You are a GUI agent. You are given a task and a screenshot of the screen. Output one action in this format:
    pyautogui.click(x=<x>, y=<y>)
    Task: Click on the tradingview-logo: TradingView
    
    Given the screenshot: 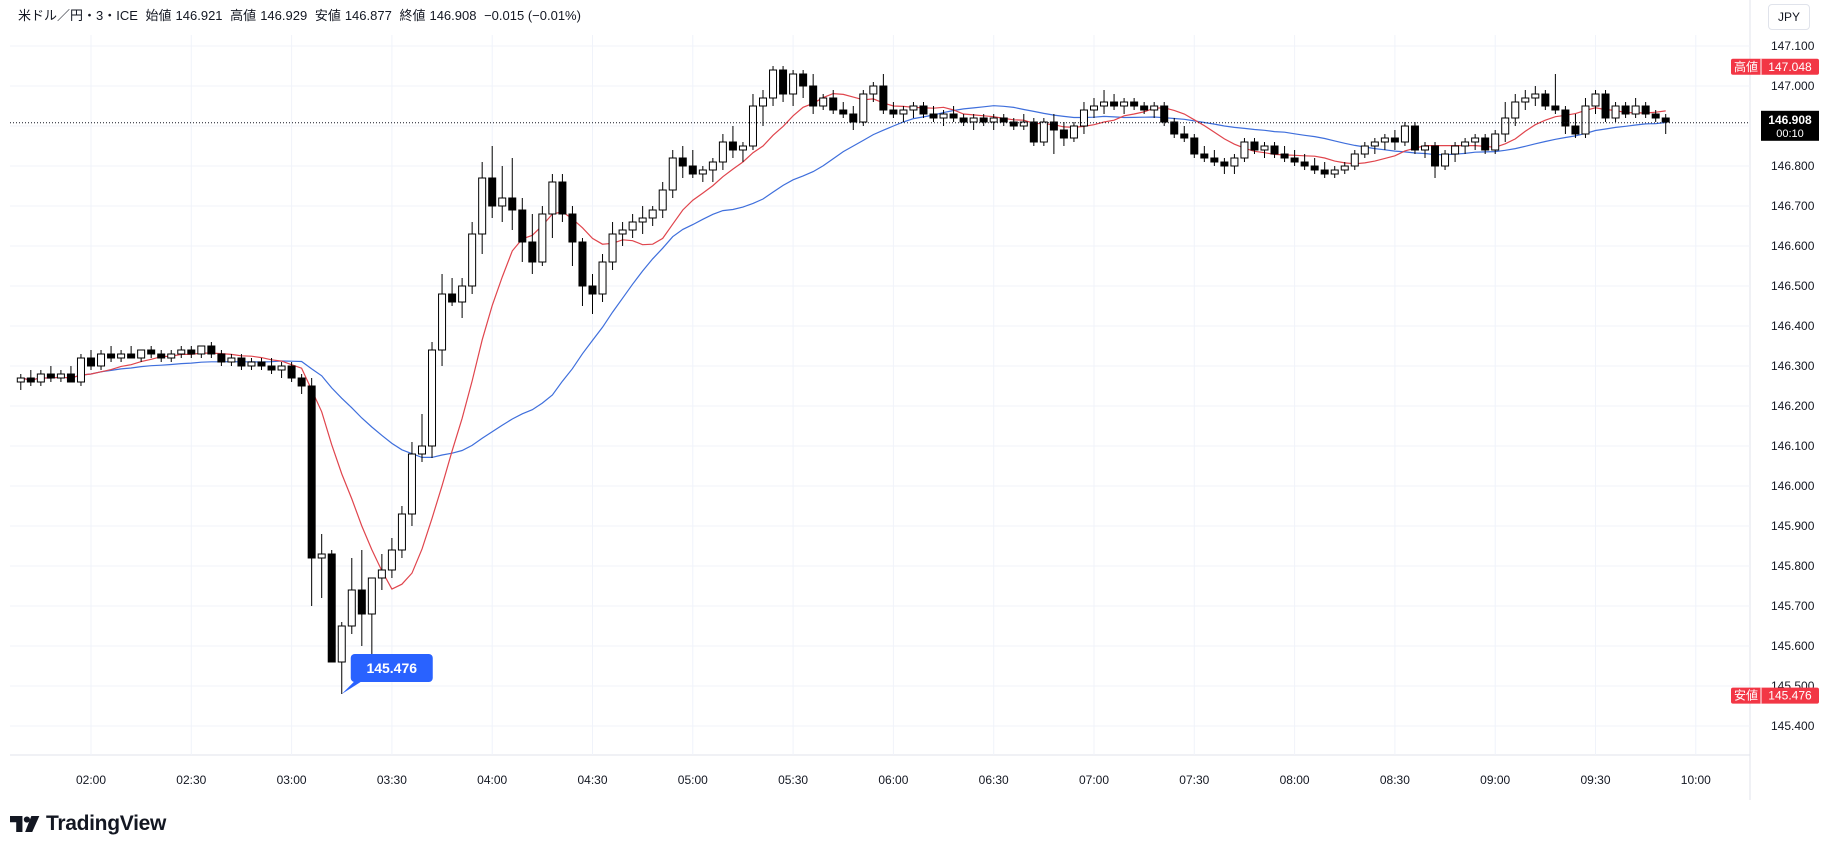 What is the action you would take?
    pyautogui.click(x=88, y=824)
    